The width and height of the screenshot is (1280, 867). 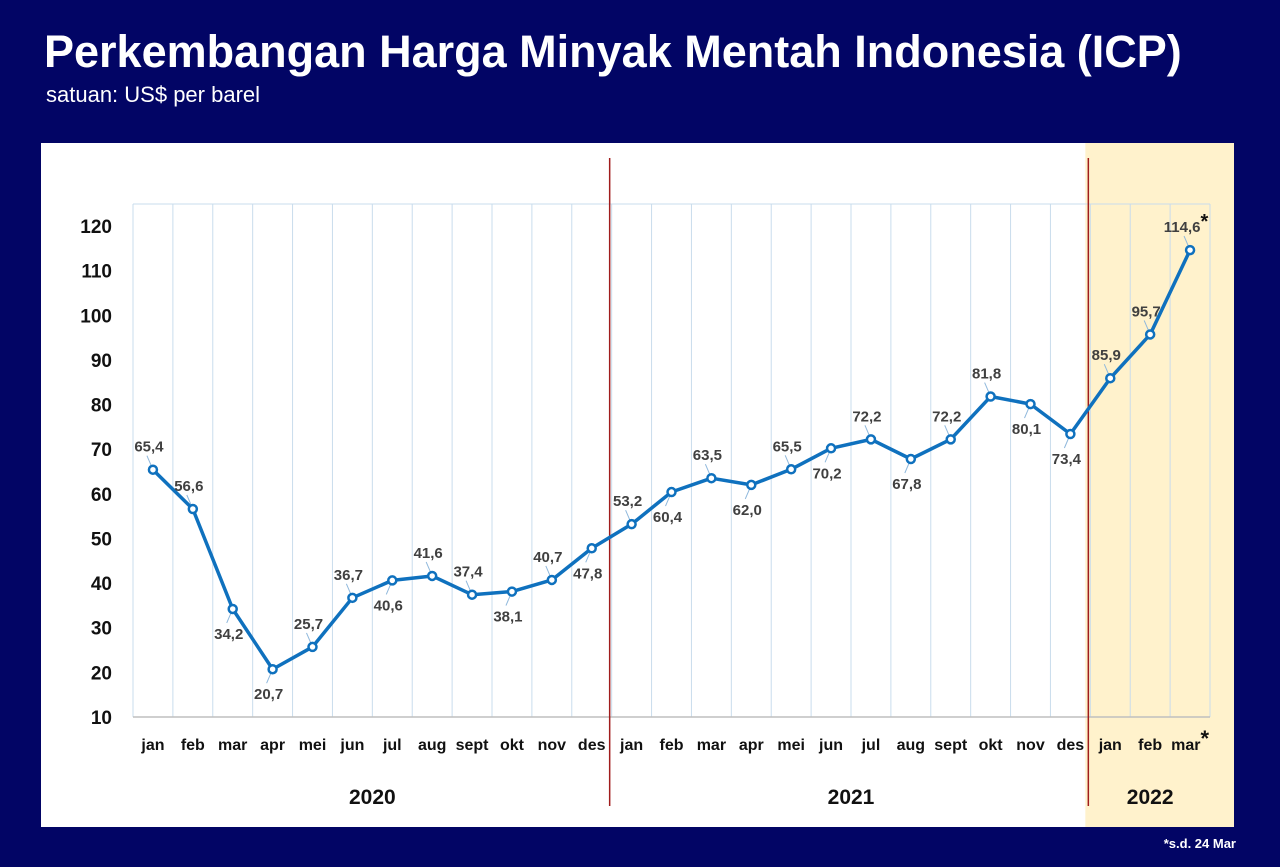 I want to click on y-tick-label: 10, so click(x=101, y=718).